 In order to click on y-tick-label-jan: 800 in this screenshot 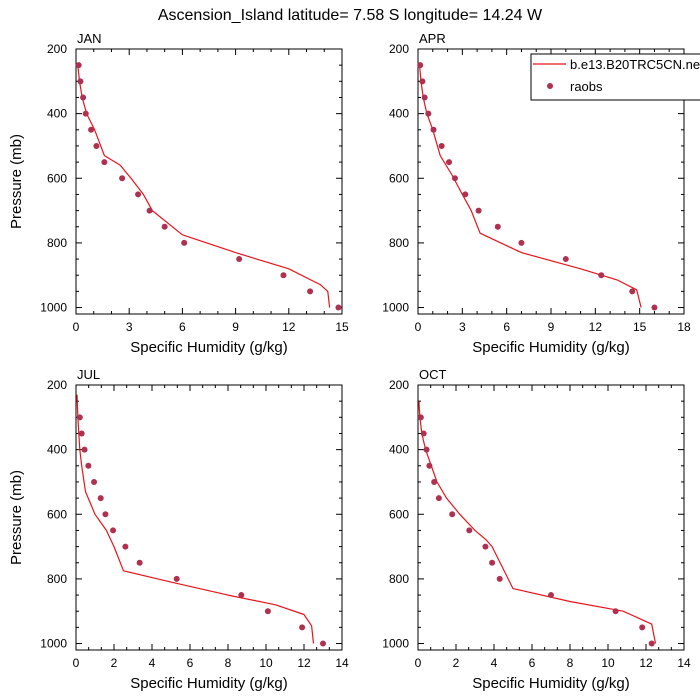, I will do `click(57, 243)`.